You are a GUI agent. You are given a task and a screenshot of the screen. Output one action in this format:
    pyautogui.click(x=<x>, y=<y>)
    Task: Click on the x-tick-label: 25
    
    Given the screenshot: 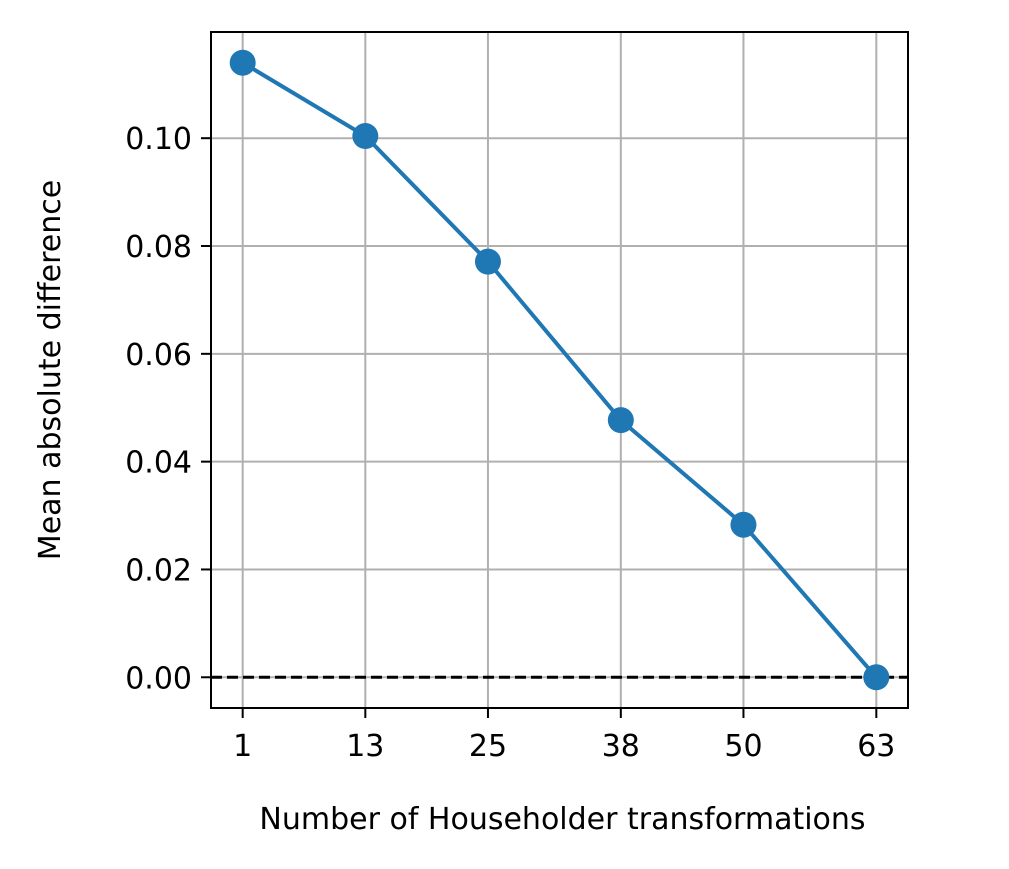 What is the action you would take?
    pyautogui.click(x=488, y=746)
    